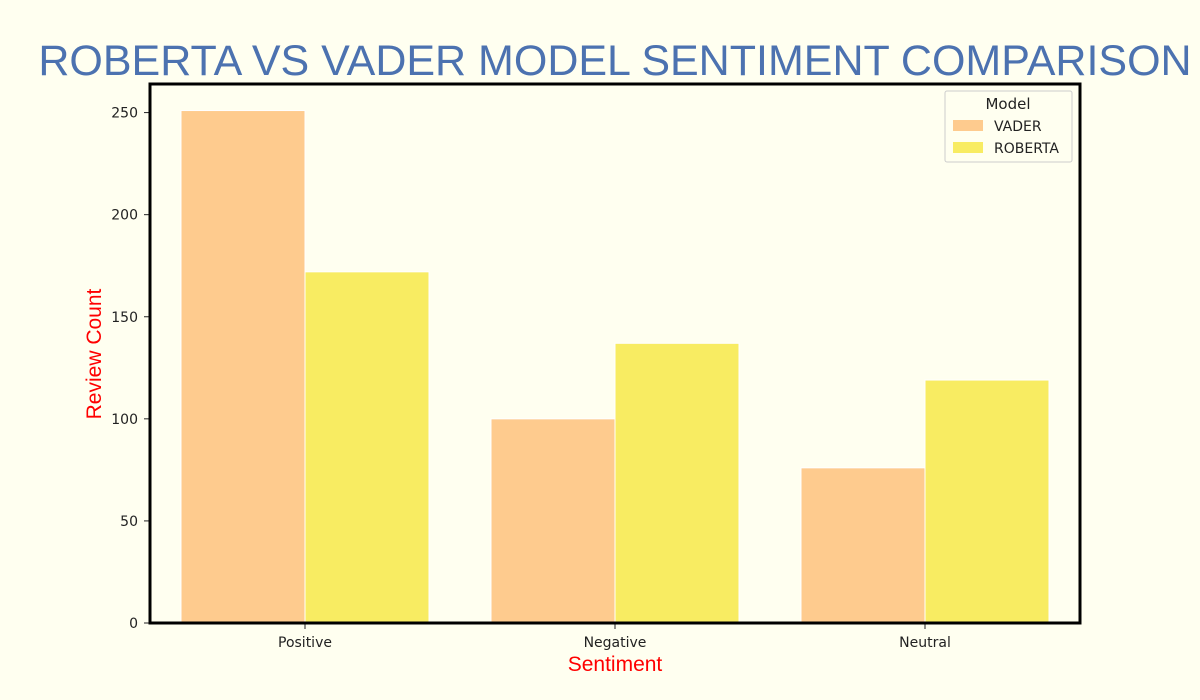 The image size is (1200, 700). I want to click on x-tick-label: Neutral, so click(925, 643).